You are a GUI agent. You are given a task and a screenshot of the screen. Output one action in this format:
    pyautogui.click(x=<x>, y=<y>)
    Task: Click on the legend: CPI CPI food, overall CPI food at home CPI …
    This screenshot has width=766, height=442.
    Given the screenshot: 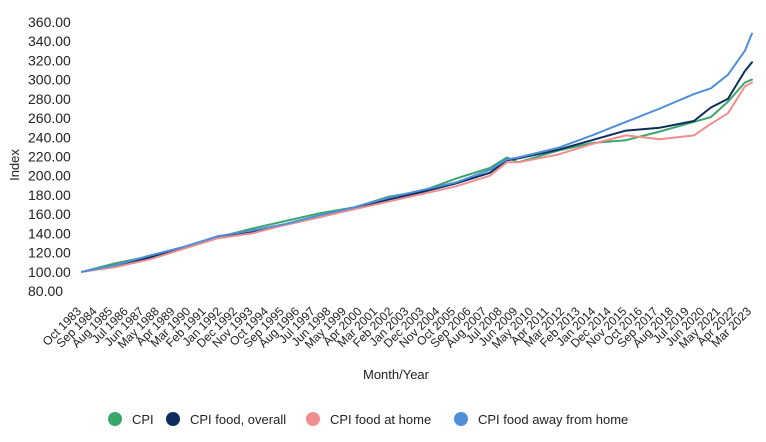 What is the action you would take?
    pyautogui.click(x=368, y=419)
    